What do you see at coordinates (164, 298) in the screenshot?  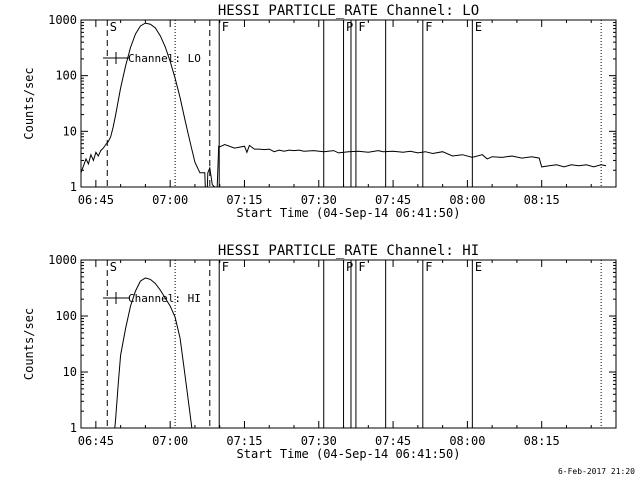 I see `legend-label: Channel: HI` at bounding box center [164, 298].